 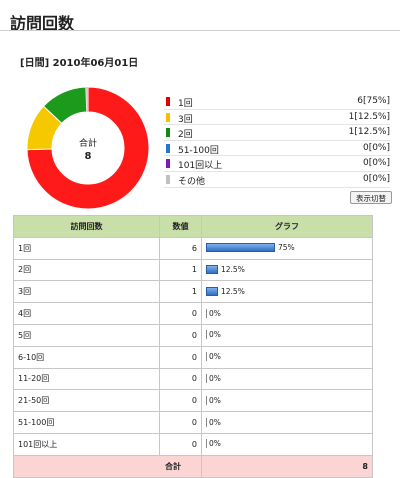 What do you see at coordinates (287, 466) in the screenshot?
I see `total-value: 8` at bounding box center [287, 466].